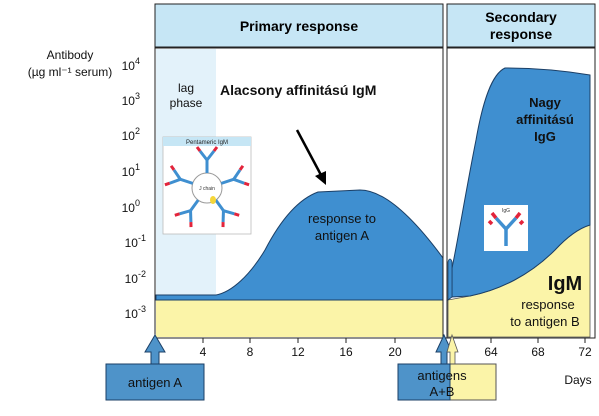 The height and width of the screenshot is (416, 599). What do you see at coordinates (207, 189) in the screenshot?
I see `j-chain-label: J chain` at bounding box center [207, 189].